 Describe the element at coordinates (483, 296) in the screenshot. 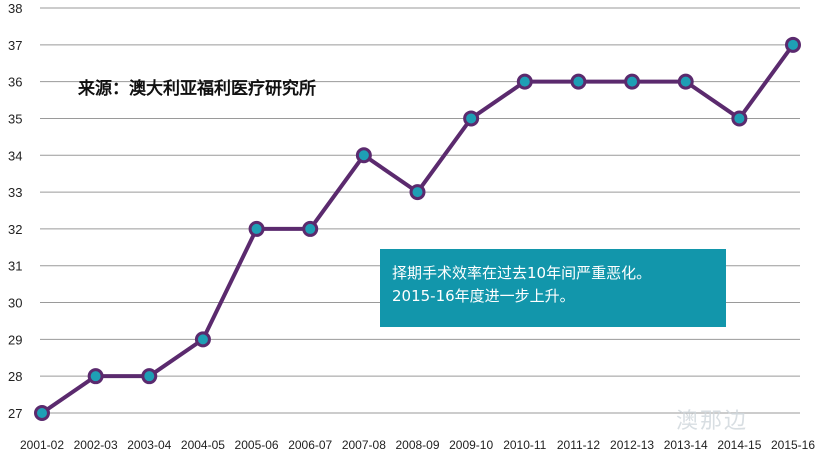

I see `annotation-line-2: 2015-16年度进一步上升。` at that location.